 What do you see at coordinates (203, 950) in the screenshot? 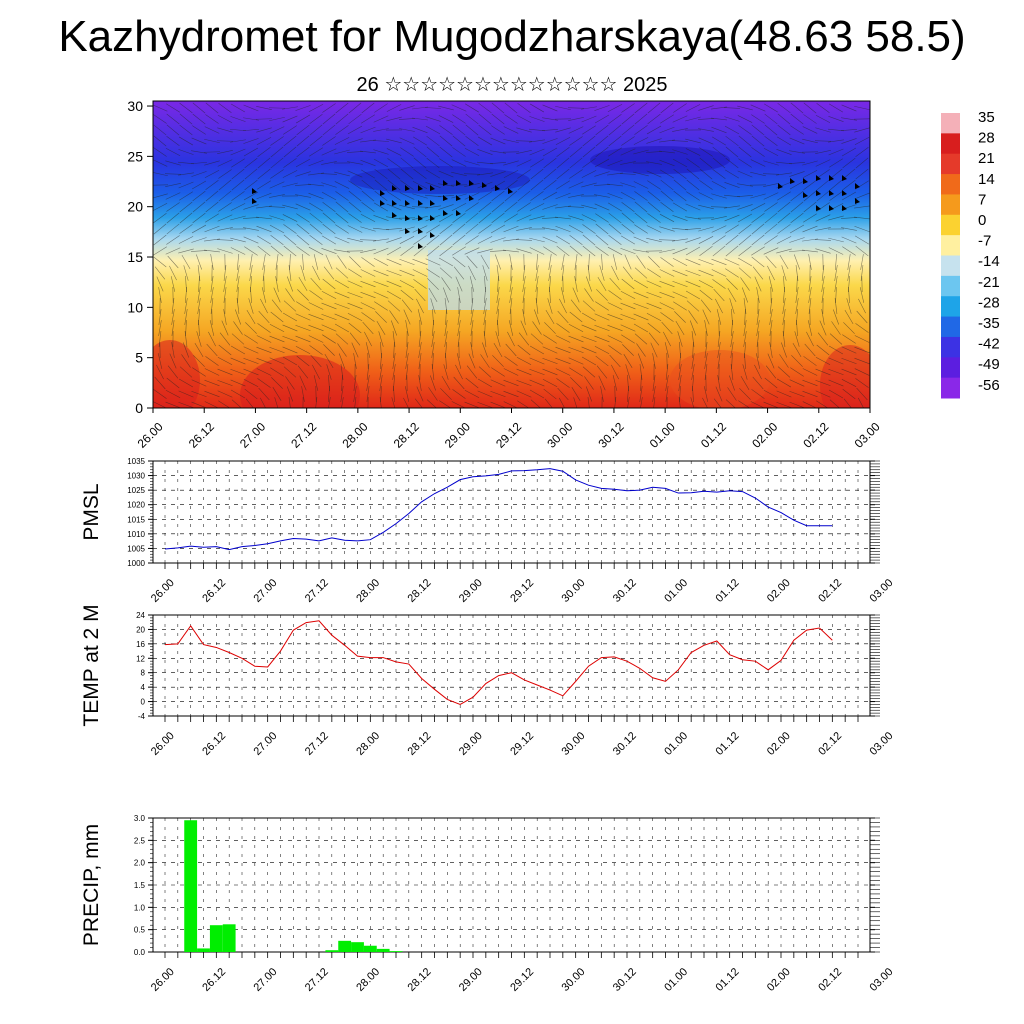
I see `precip-bar` at bounding box center [203, 950].